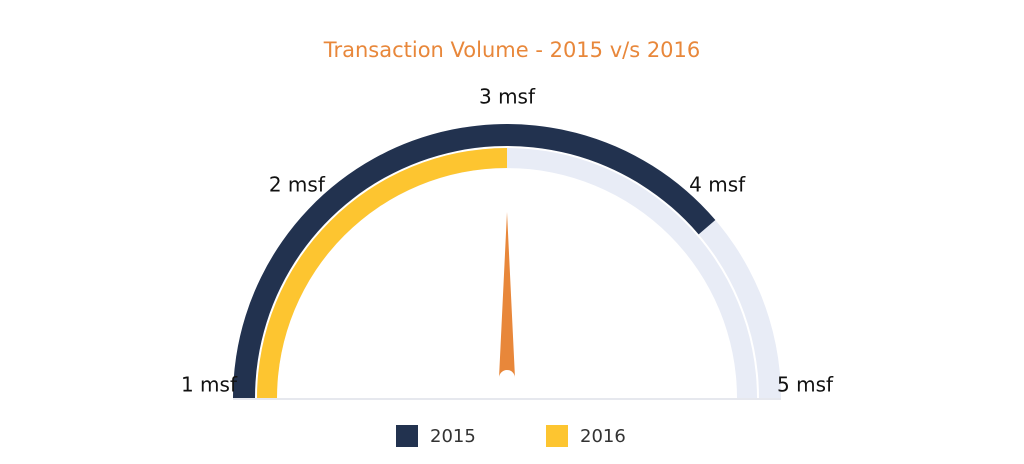  I want to click on legend-label: 2015, so click(453, 436).